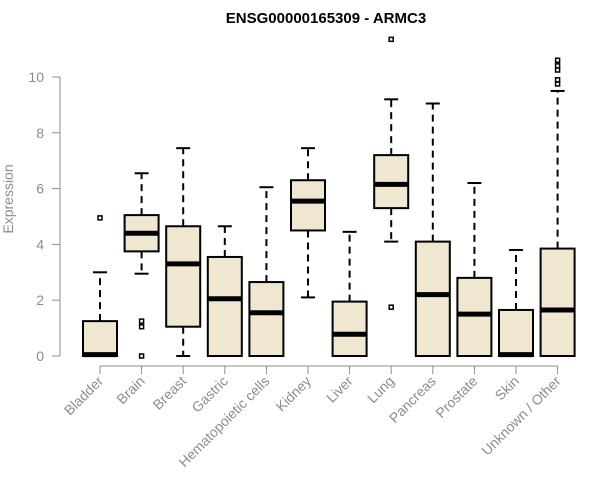 The width and height of the screenshot is (600, 500). Describe the element at coordinates (380, 389) in the screenshot. I see `x-tick-label: Lung` at that location.